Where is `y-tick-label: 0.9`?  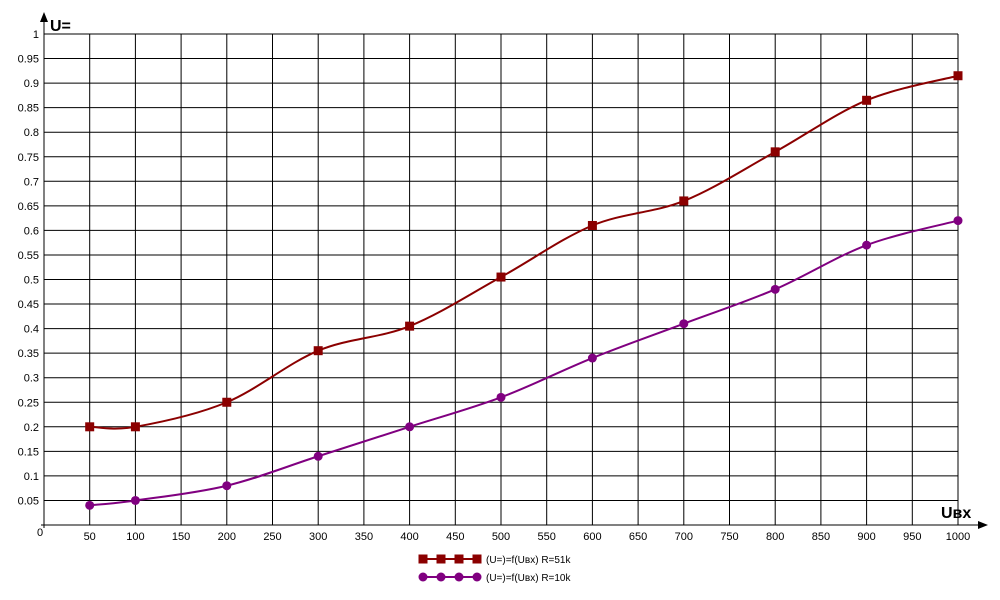 y-tick-label: 0.9 is located at coordinates (31, 84).